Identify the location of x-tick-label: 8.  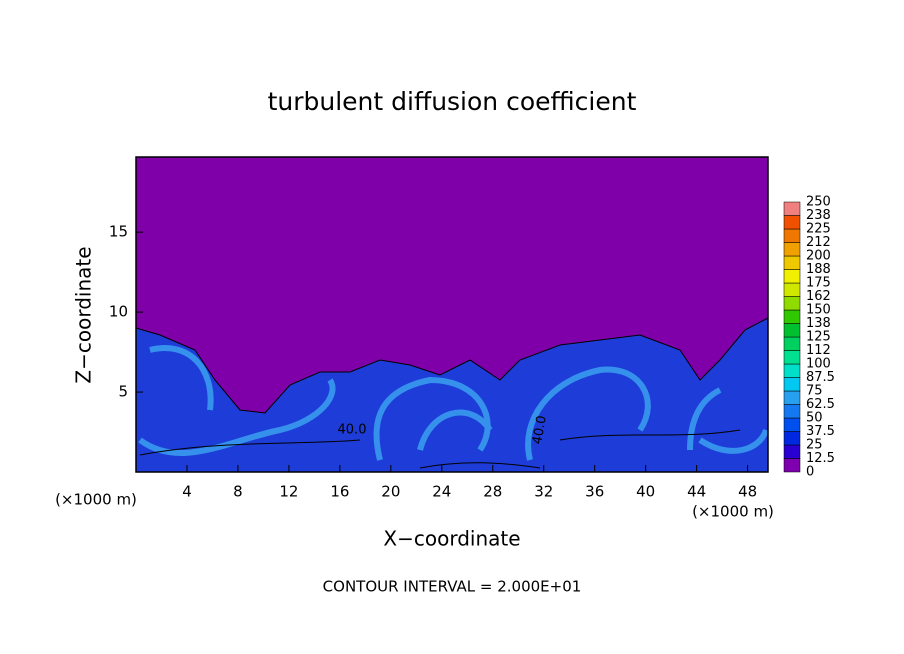
(238, 492).